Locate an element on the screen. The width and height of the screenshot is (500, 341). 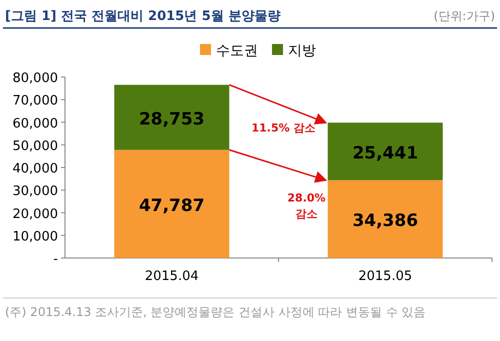
y-tick-label: 20,000 is located at coordinates (35, 214).